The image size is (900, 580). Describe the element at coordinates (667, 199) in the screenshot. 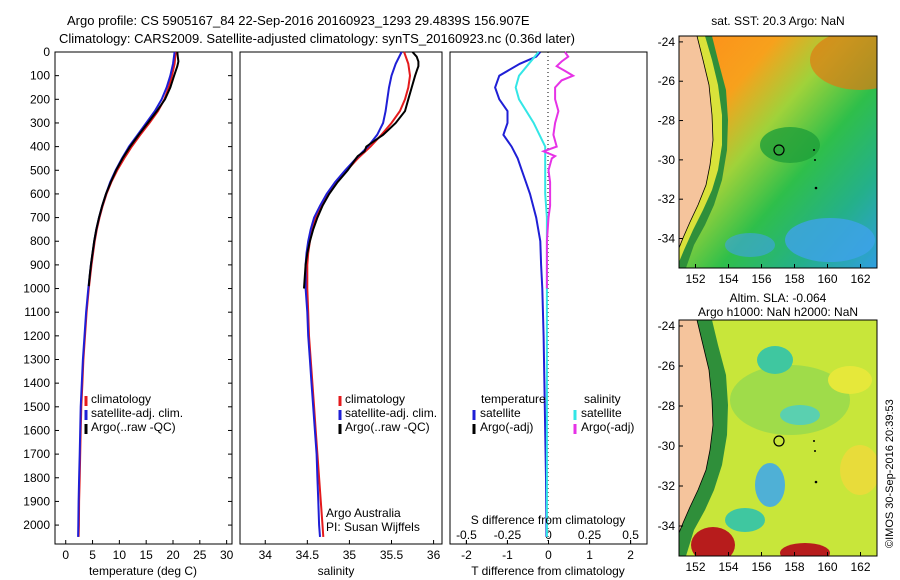

I see `map-y-tick-label: -32` at that location.